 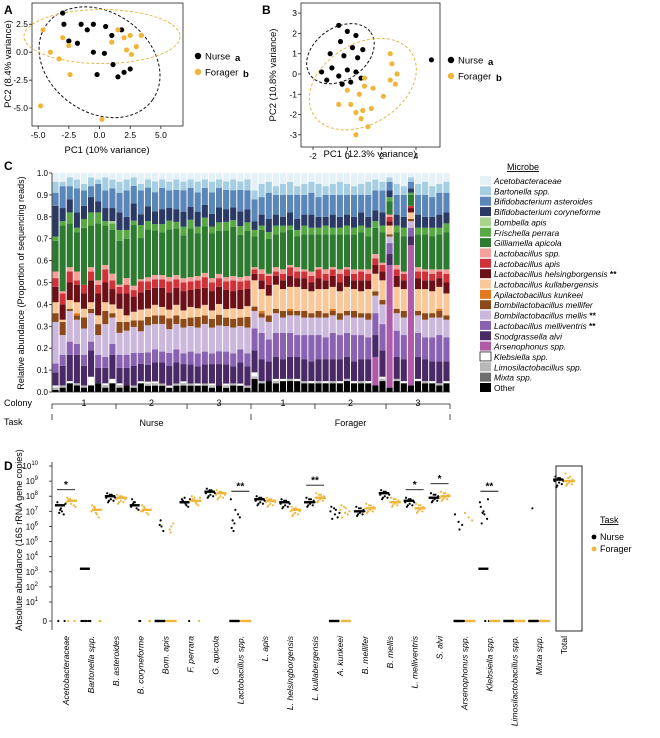 What do you see at coordinates (32, 602) in the screenshot?
I see `y-tick-label: 10¹` at bounding box center [32, 602].